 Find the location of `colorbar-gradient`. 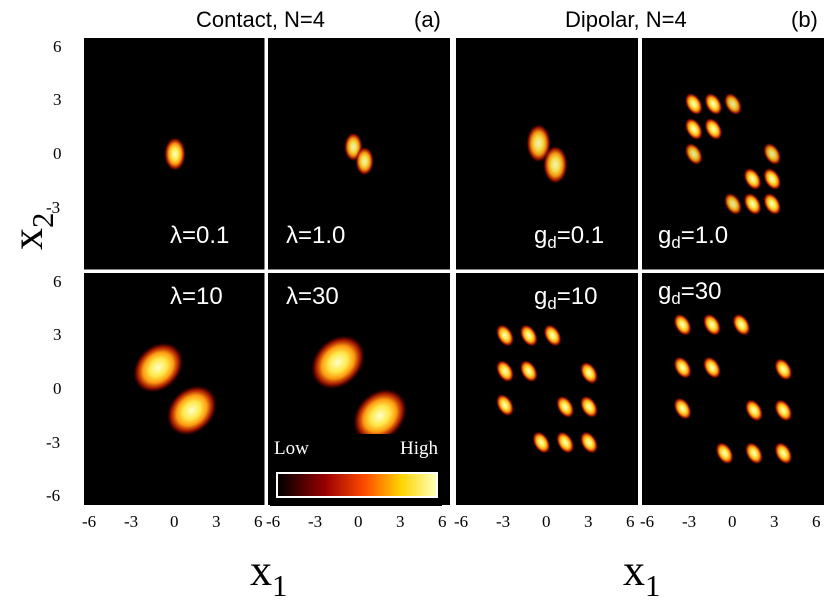

colorbar-gradient is located at coordinates (357, 485).